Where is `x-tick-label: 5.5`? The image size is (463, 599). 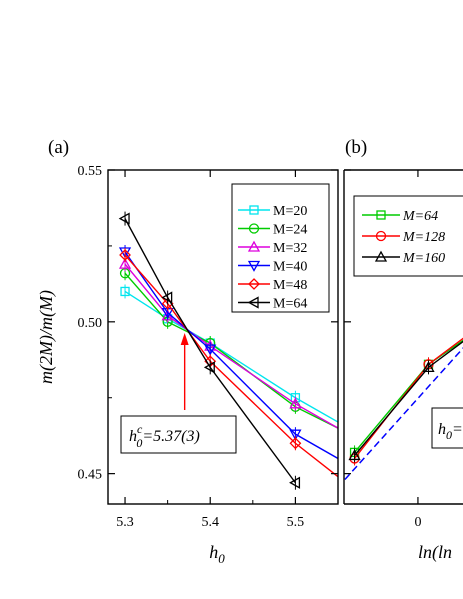 x-tick-label: 5.5 is located at coordinates (296, 522).